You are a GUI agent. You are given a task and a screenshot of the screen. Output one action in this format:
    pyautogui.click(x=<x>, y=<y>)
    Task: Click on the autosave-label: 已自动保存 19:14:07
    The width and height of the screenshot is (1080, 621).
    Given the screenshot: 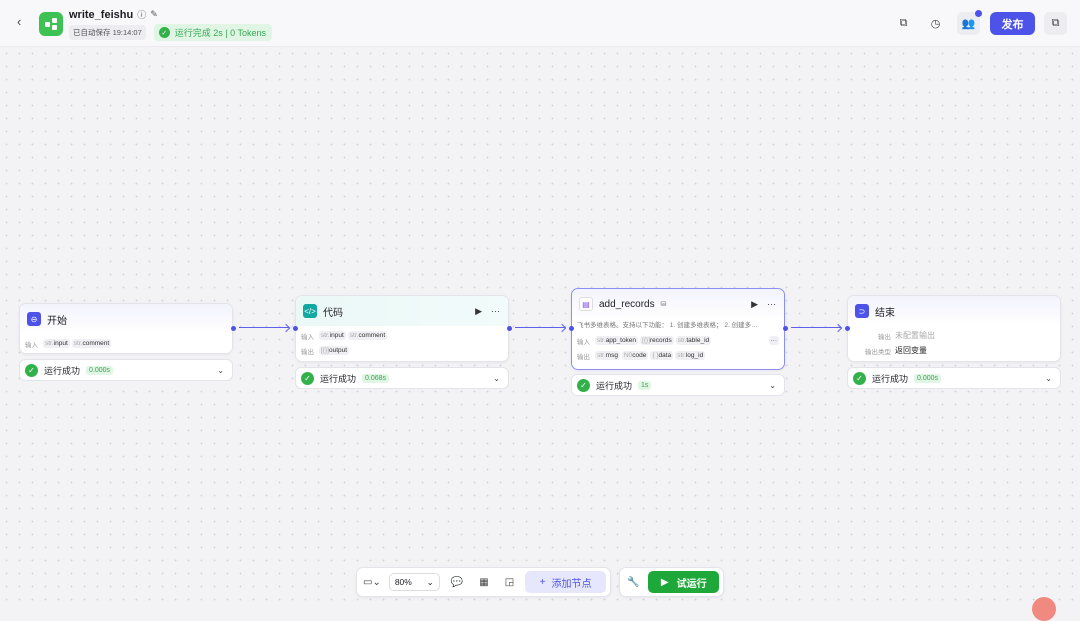 What is the action you would take?
    pyautogui.click(x=107, y=32)
    